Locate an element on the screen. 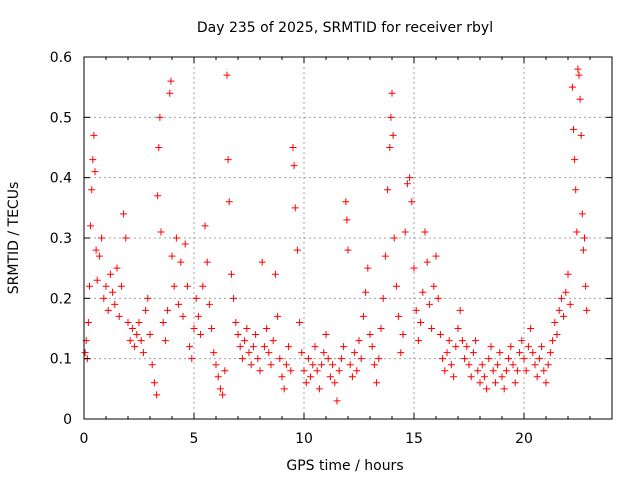 The height and width of the screenshot is (480, 640). x-axis-label: GPS time / hours is located at coordinates (344, 466).